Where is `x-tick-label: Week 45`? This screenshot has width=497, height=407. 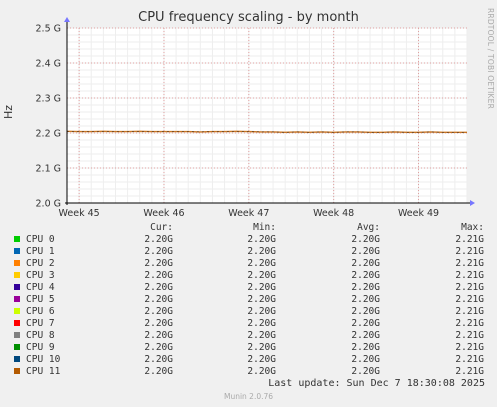 x-tick-label: Week 45 is located at coordinates (79, 213).